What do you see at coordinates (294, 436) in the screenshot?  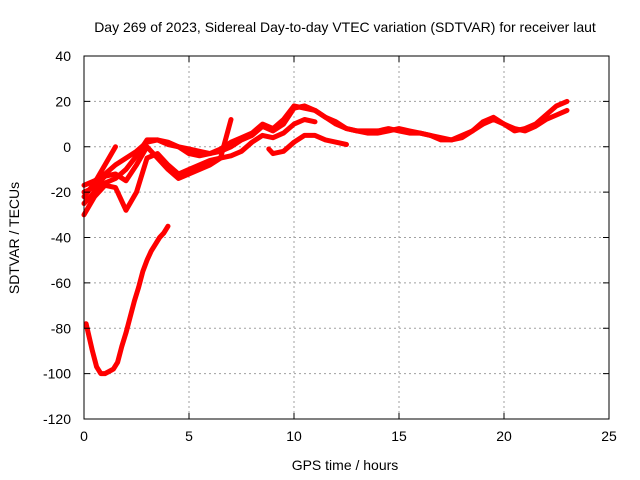 I see `x-tick-label: 10` at bounding box center [294, 436].